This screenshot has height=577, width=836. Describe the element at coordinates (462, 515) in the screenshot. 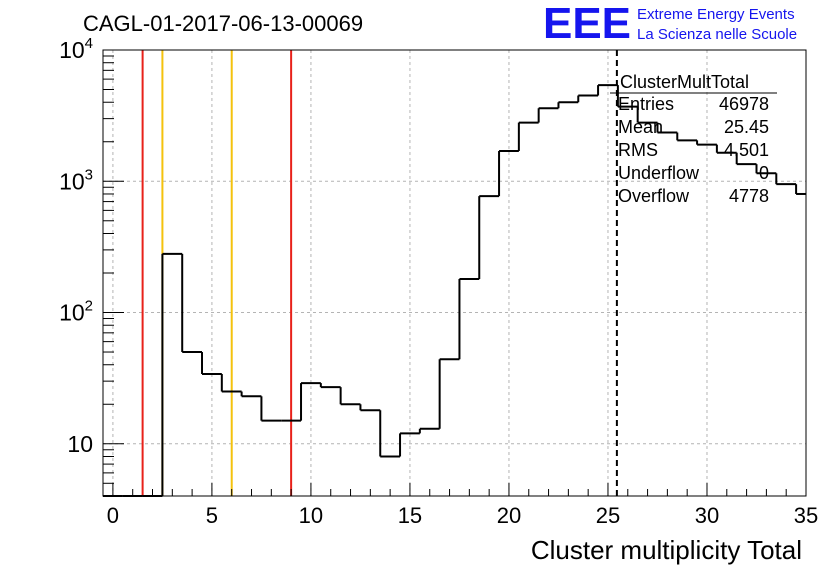

I see `x-tick-labels: 0 5 10 15 20 25 30 35` at that location.